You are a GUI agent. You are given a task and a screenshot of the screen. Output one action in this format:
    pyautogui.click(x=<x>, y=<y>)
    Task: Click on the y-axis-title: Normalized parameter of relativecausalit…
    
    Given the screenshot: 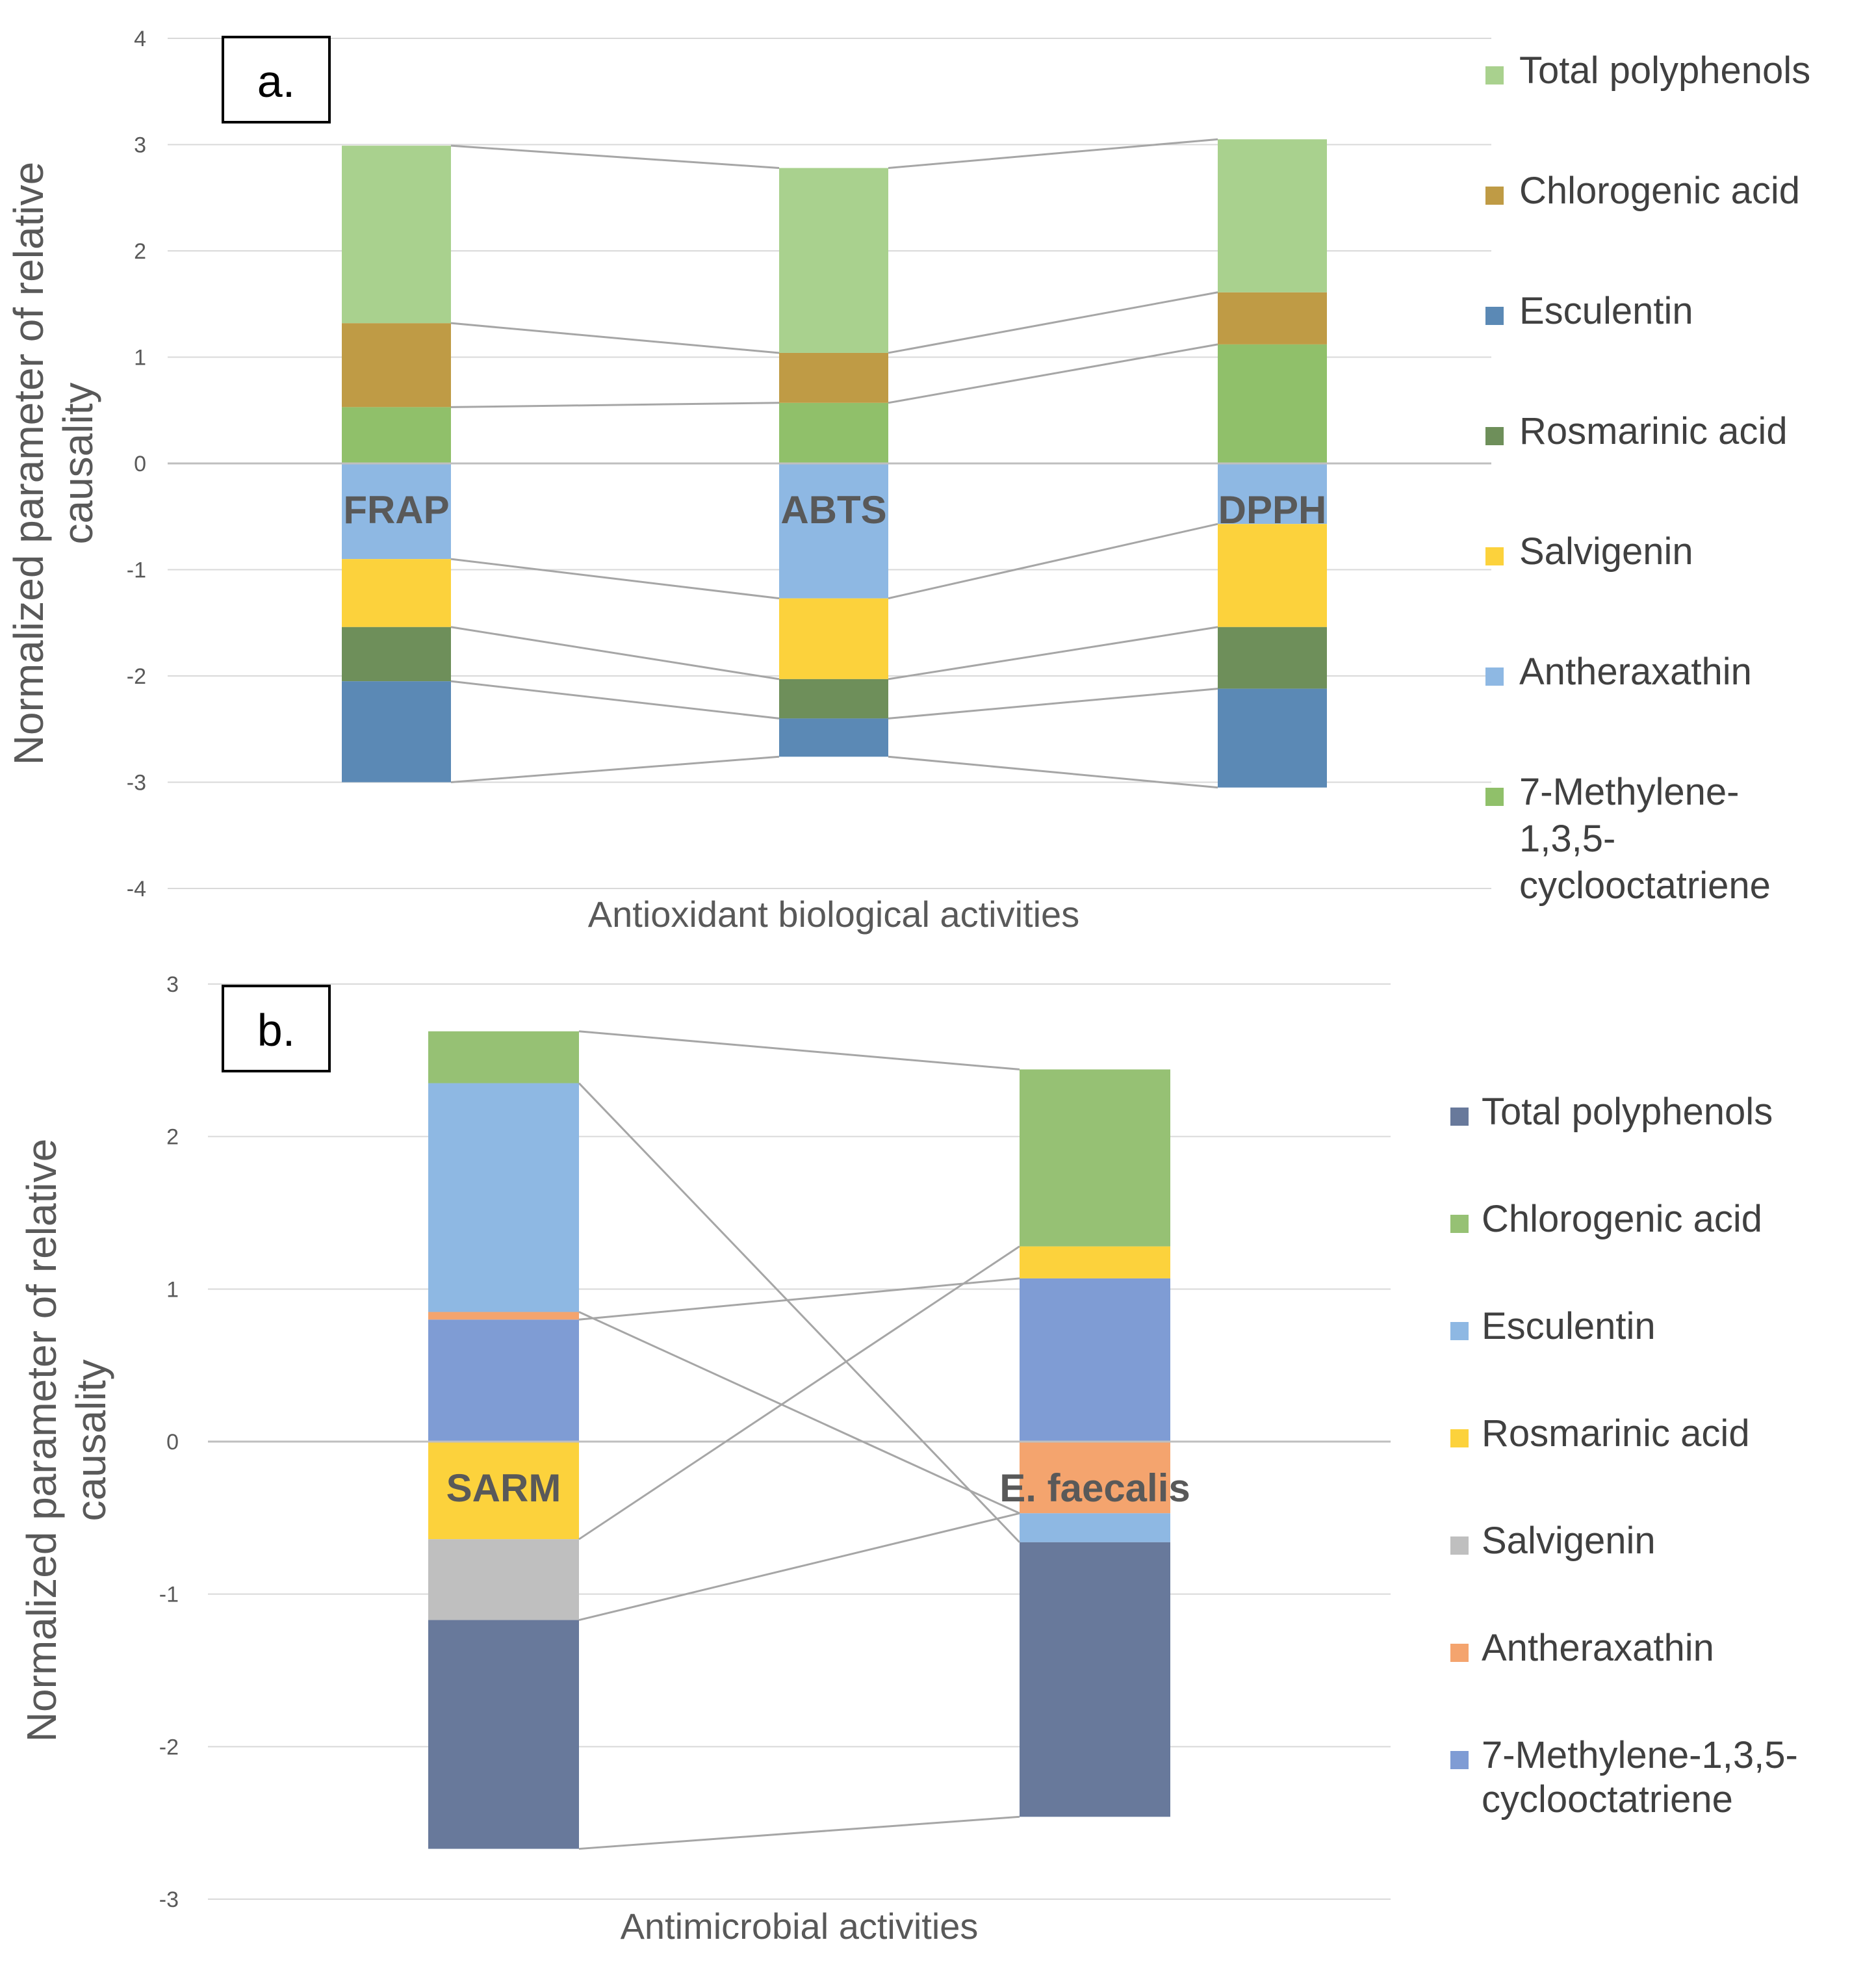 What is the action you would take?
    pyautogui.click(x=66, y=1440)
    